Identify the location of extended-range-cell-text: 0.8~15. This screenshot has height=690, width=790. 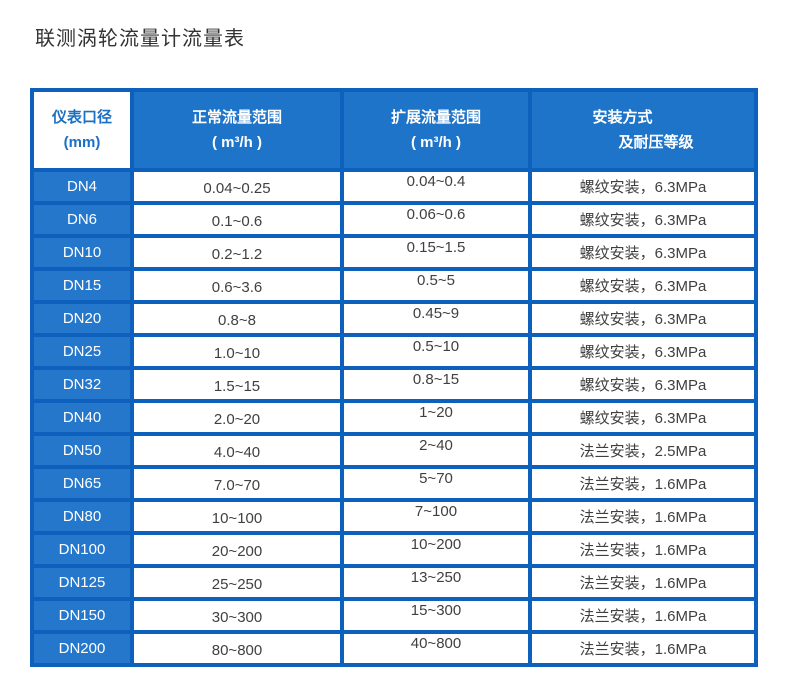
(436, 379).